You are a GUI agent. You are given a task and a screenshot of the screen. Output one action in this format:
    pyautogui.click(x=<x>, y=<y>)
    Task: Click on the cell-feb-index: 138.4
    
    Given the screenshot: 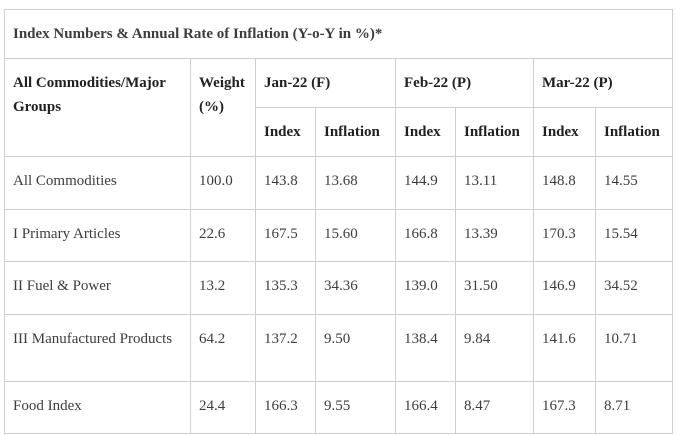 What is the action you would take?
    pyautogui.click(x=425, y=348)
    